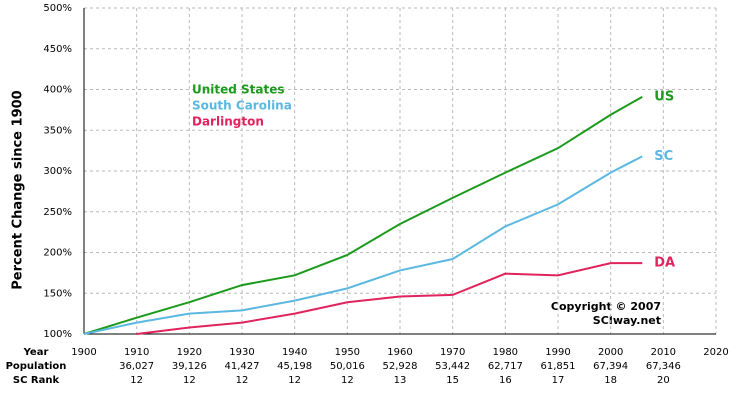 The height and width of the screenshot is (400, 750). I want to click on x-tick-label: 1980, so click(505, 352).